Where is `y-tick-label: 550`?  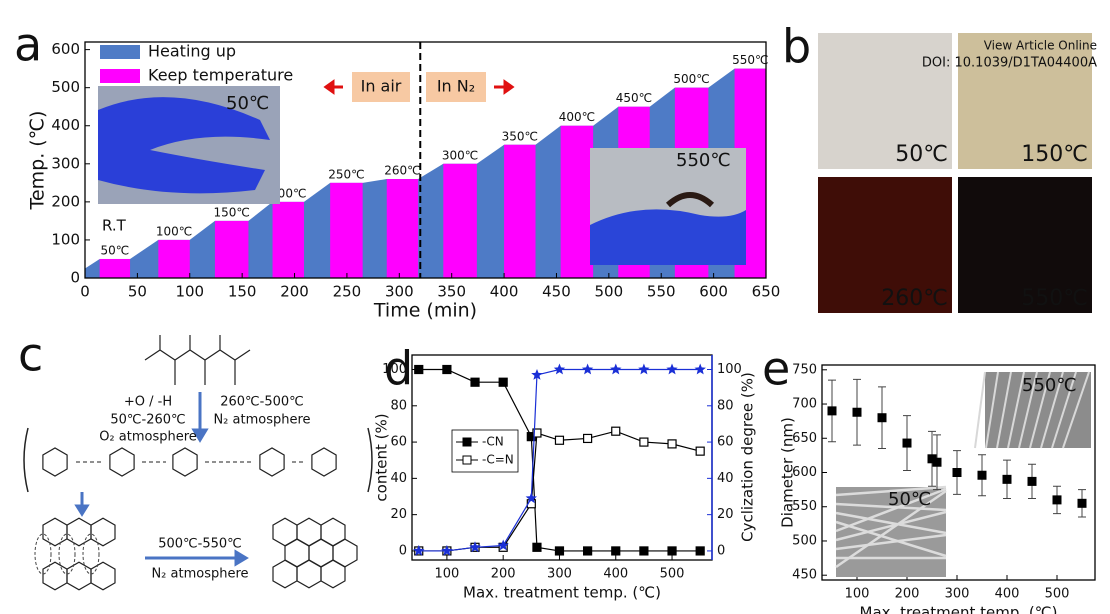
y-tick-label: 550 is located at coordinates (804, 506).